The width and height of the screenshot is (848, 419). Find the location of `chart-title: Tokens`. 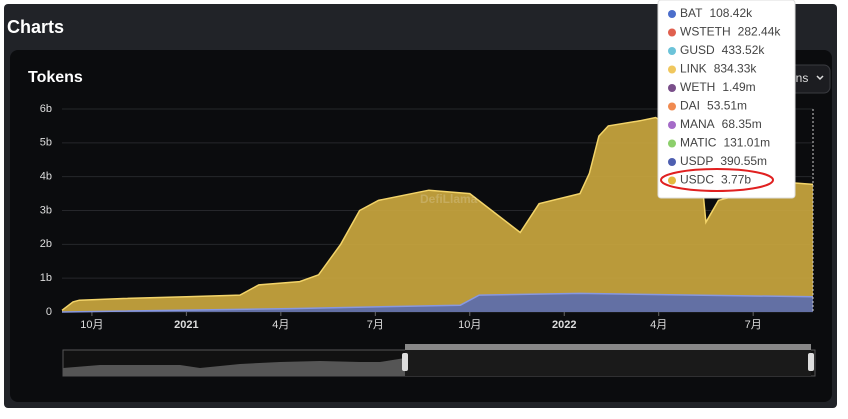

chart-title: Tokens is located at coordinates (55, 77).